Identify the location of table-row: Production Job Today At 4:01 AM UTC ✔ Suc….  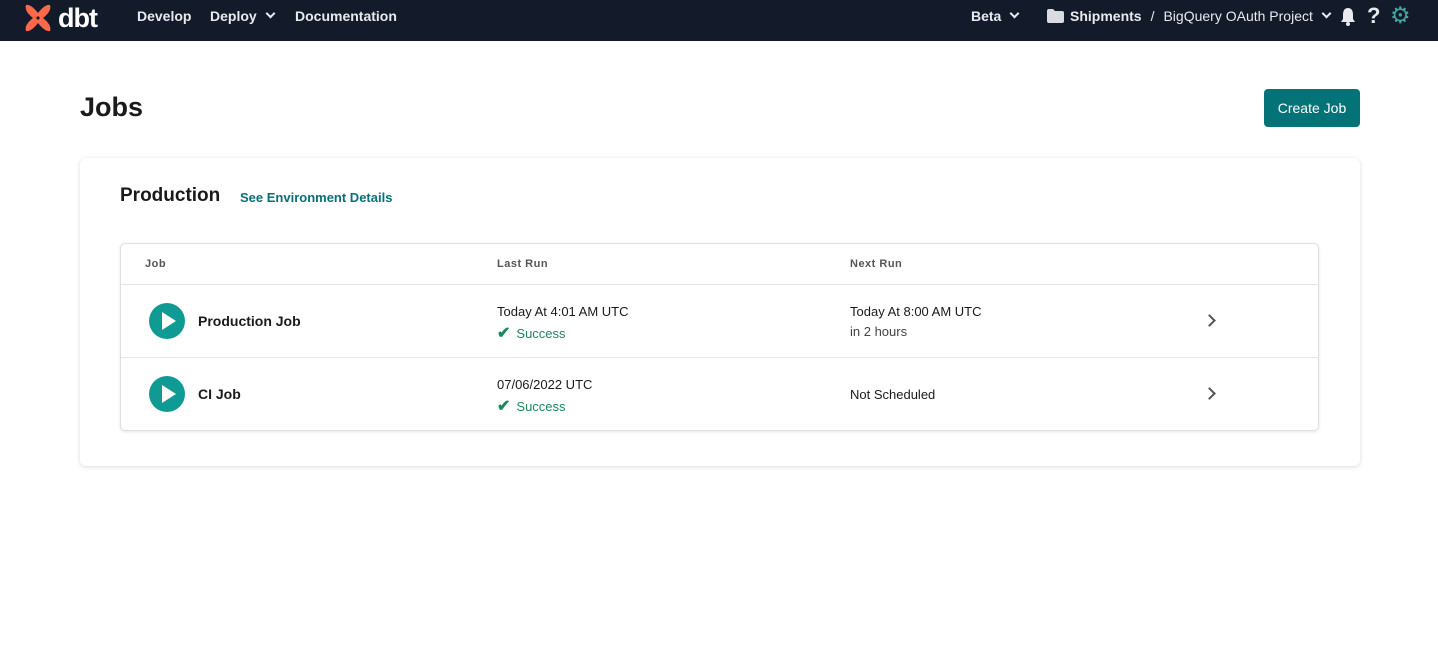
(719, 320).